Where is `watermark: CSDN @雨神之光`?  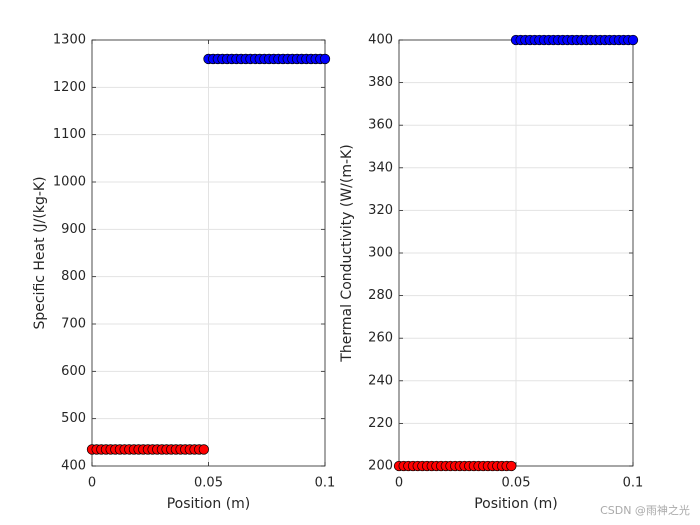 watermark: CSDN @雨神之光 is located at coordinates (645, 510).